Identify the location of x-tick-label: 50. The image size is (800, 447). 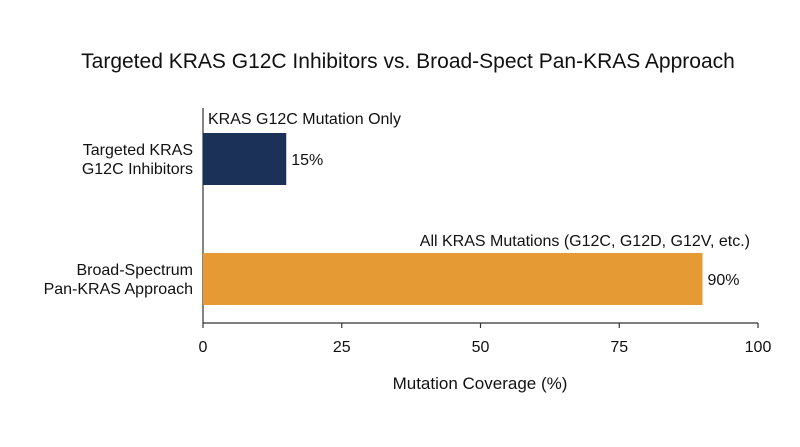
(481, 347).